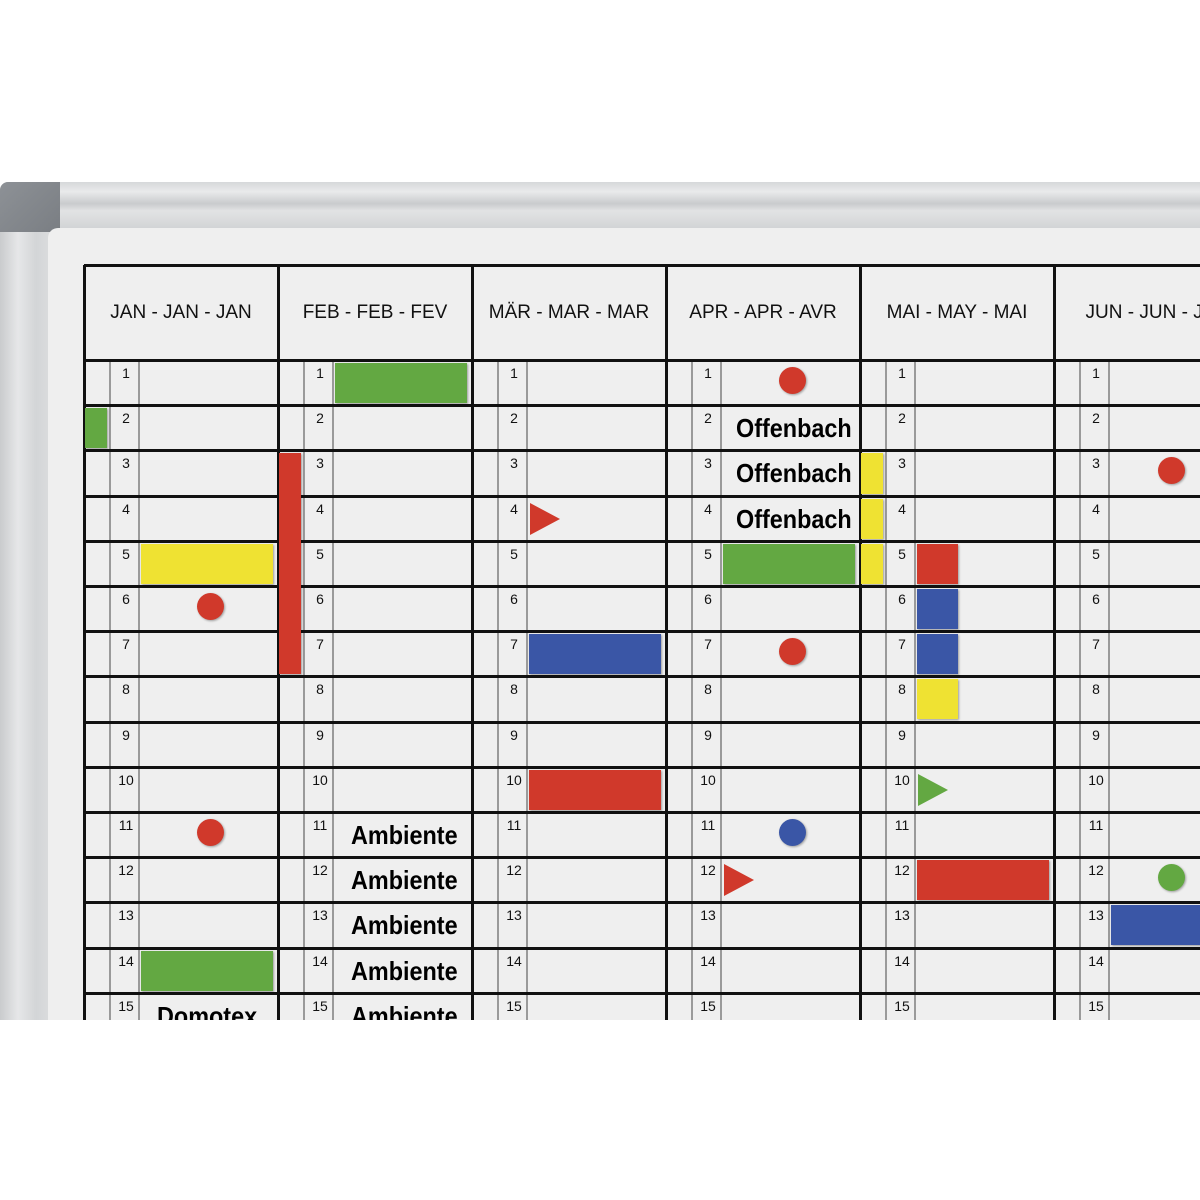  What do you see at coordinates (375, 642) in the screenshot?
I see `month-column: FEB - FEB - FEV 1 2 3 4 5 6 7 8 9 10 11 12 13 14 15` at bounding box center [375, 642].